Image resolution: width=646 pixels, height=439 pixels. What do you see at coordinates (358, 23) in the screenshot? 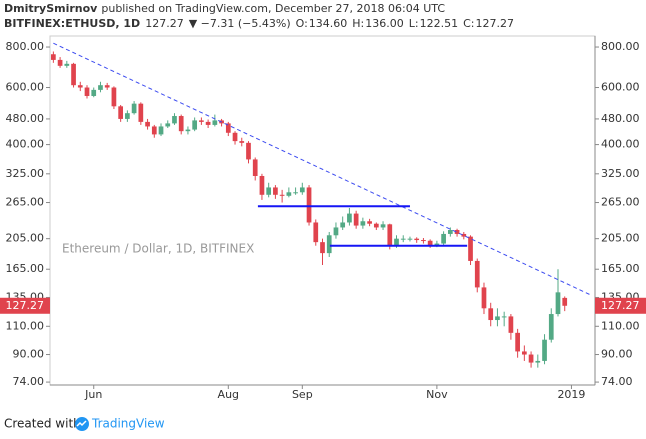
I see `ohlc-key: H:` at bounding box center [358, 23].